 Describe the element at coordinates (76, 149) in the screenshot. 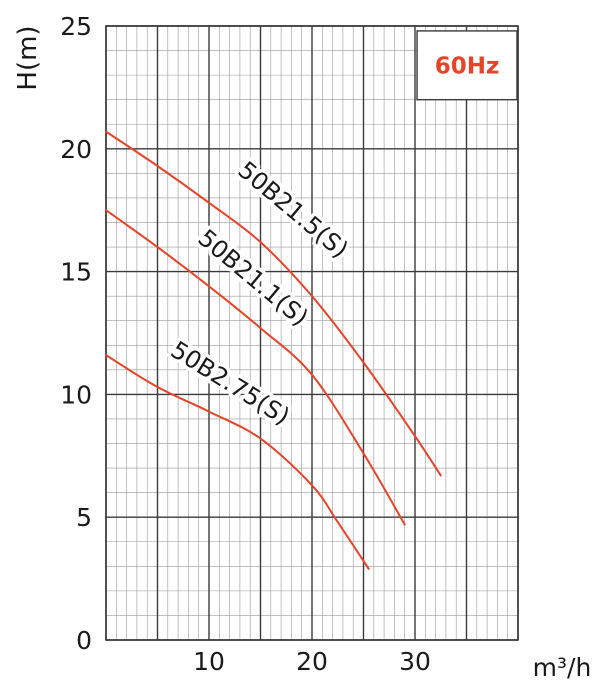

I see `y-tick-label: 20` at that location.